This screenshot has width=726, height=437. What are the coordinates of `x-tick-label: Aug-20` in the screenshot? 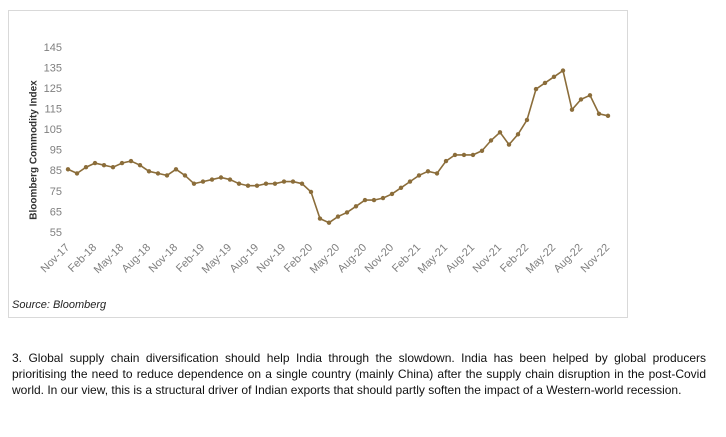 It's located at (353, 259).